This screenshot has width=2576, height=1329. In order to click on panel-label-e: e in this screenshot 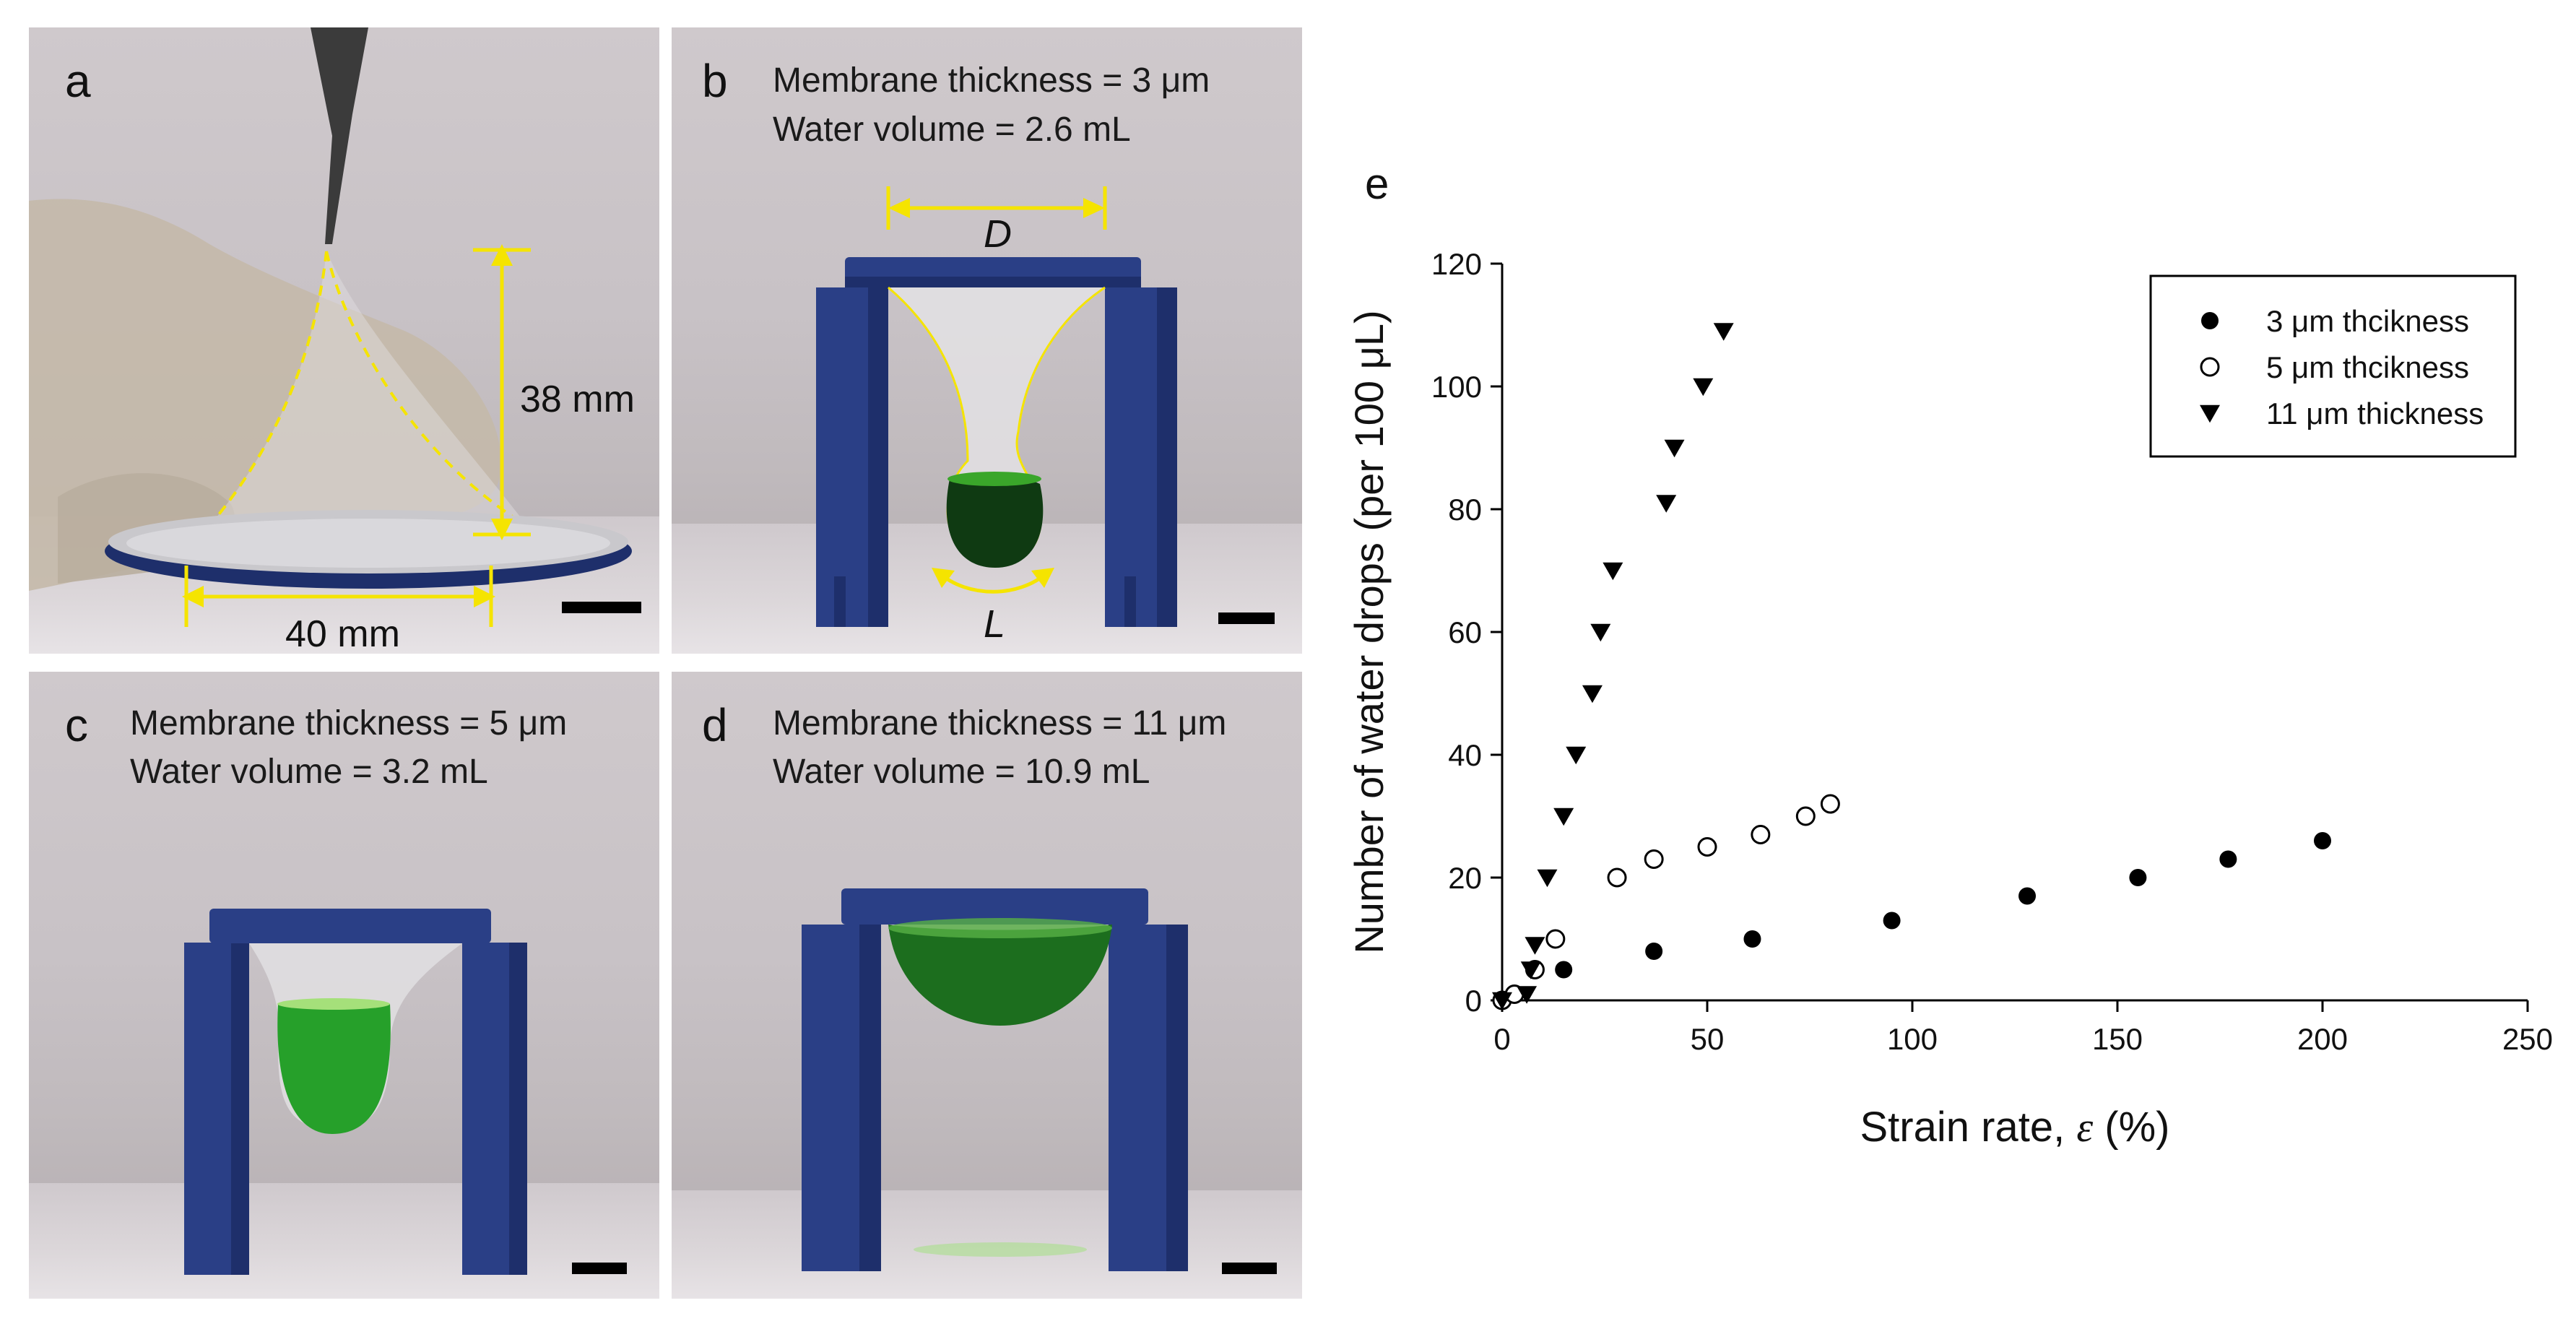, I will do `click(1377, 184)`.